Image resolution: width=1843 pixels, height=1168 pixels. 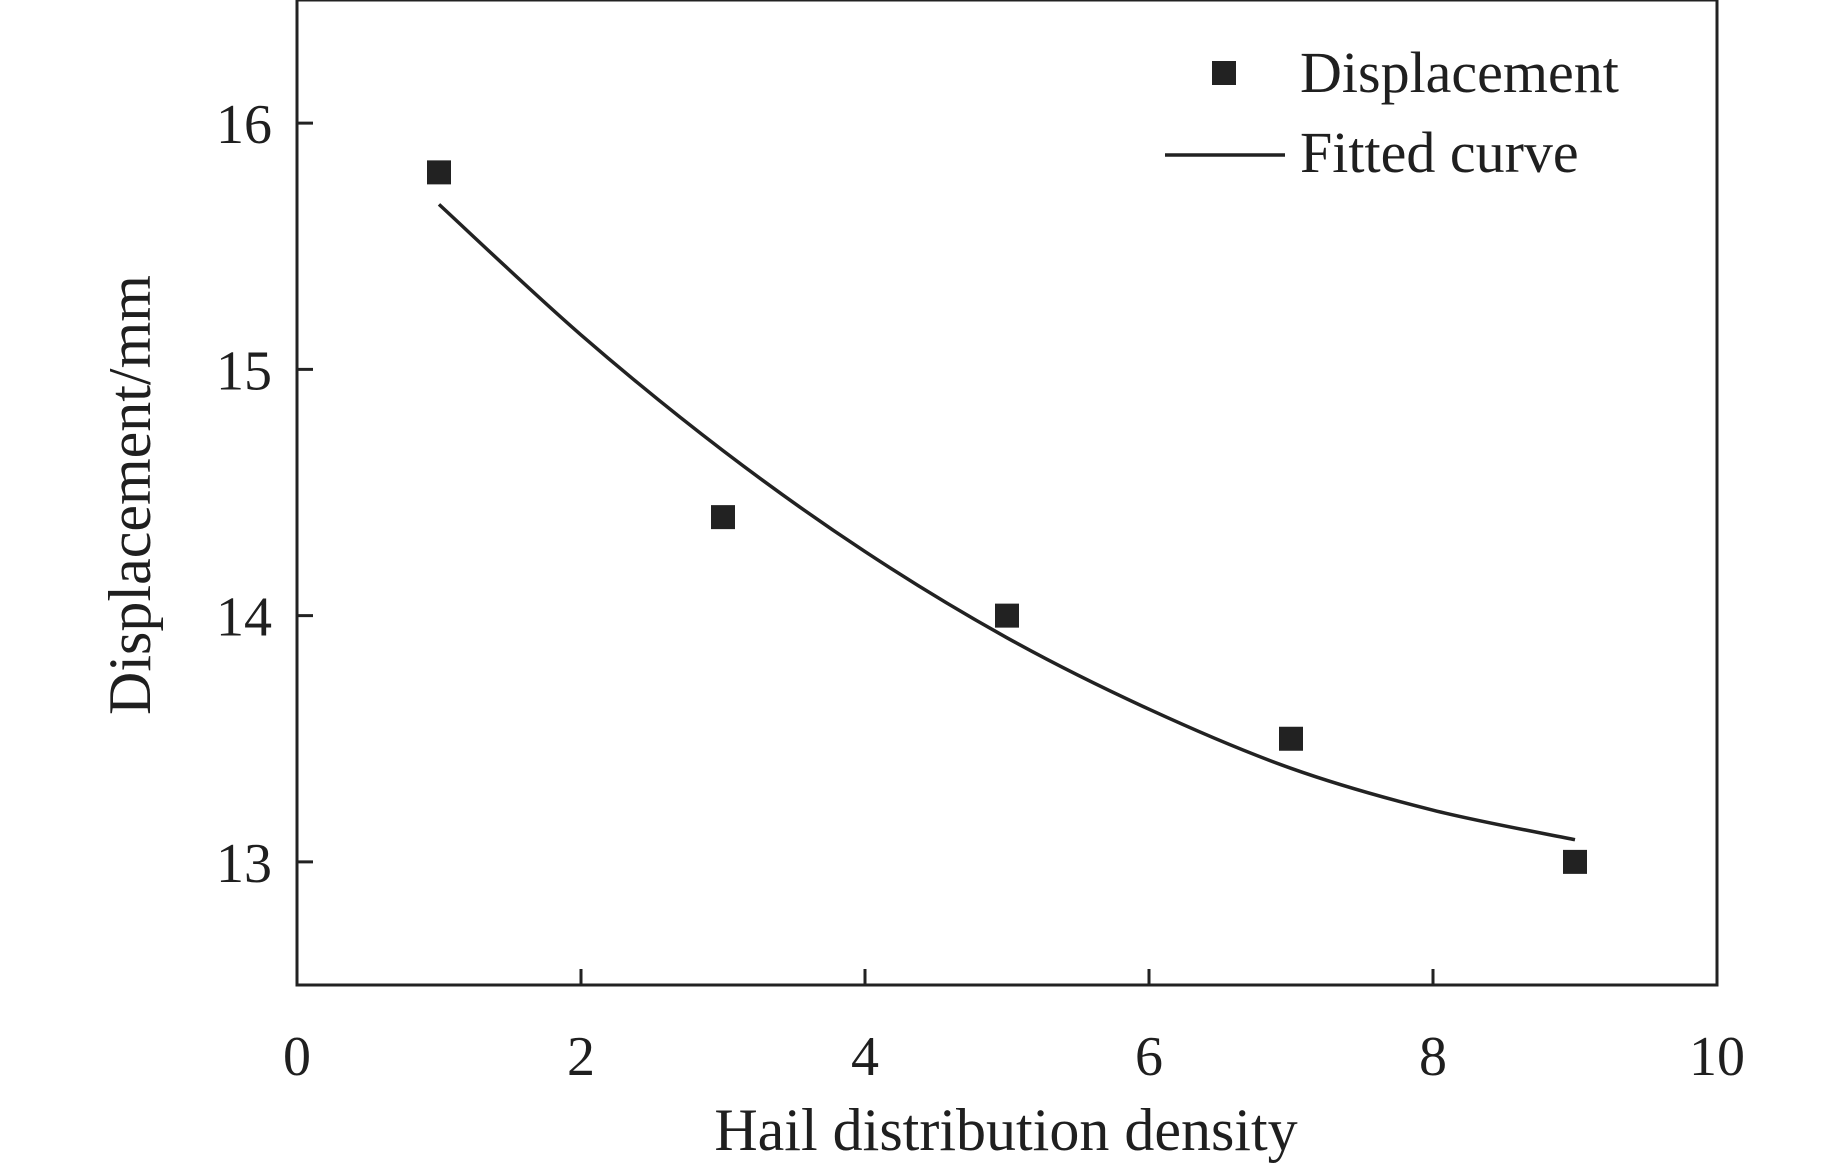 I want to click on y-axis-label: Displacement/mm, so click(x=130, y=495).